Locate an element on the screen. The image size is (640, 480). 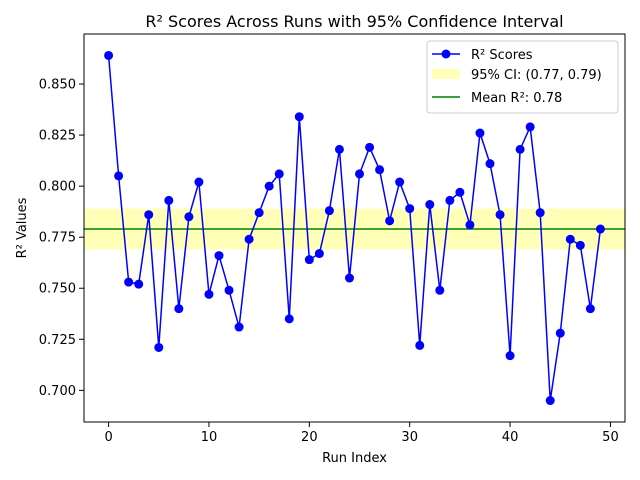
y-tick-label: 0.700 is located at coordinates (57, 391).